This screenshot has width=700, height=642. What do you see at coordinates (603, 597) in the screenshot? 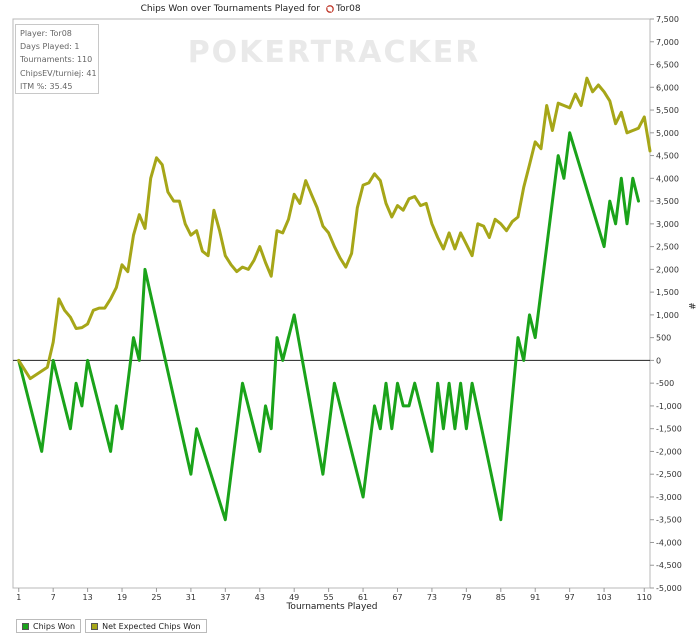
I see `x-tick-label: 103` at bounding box center [603, 597].